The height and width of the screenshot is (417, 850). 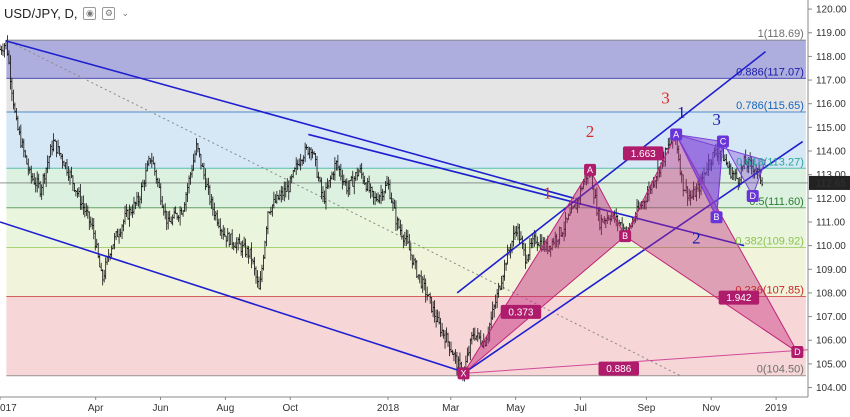 I want to click on ratio-label: 0.373, so click(x=520, y=312).